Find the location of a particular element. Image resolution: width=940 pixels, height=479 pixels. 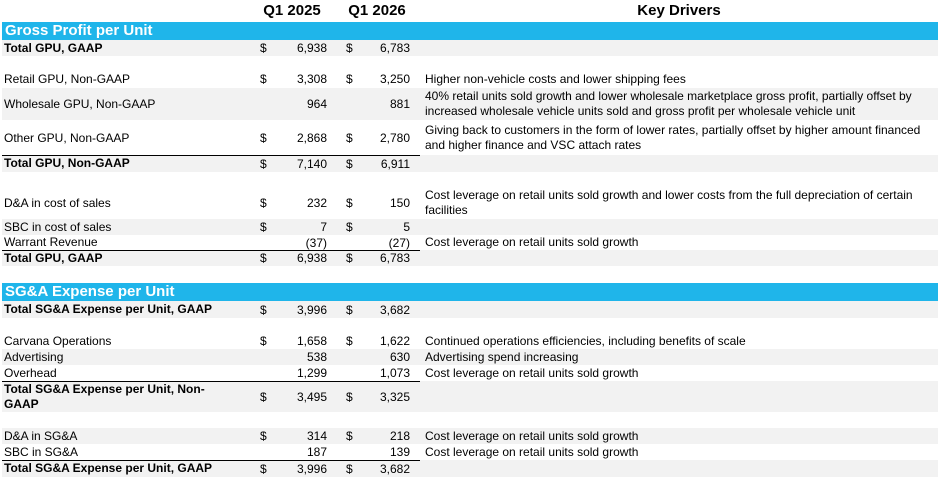

row-label: D&A in SG&A is located at coordinates (41, 435).